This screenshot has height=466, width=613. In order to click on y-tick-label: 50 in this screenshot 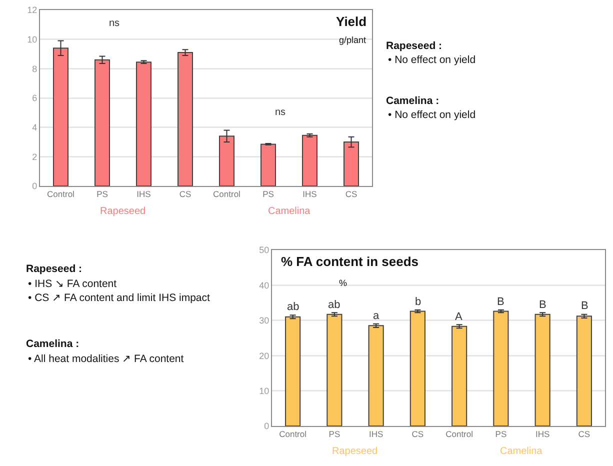, I will do `click(264, 250)`.